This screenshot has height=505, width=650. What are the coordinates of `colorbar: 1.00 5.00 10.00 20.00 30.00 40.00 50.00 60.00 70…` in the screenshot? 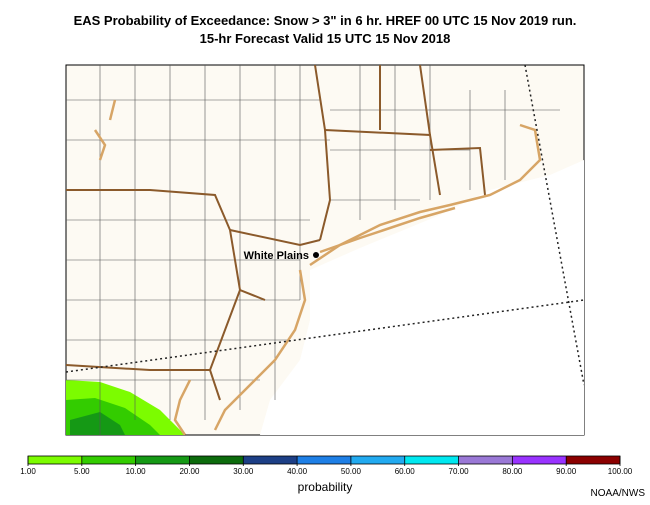 It's located at (326, 465).